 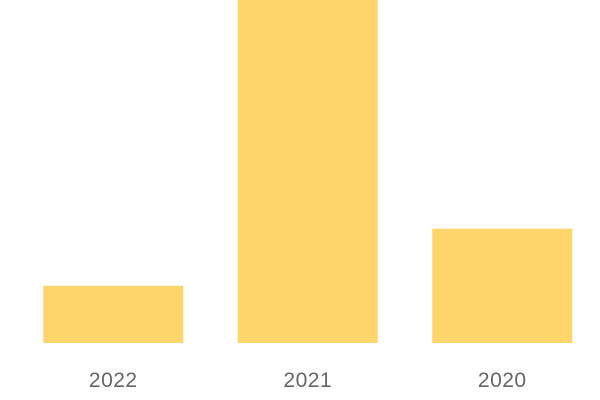 What do you see at coordinates (502, 380) in the screenshot?
I see `x-tick-label: 2020` at bounding box center [502, 380].